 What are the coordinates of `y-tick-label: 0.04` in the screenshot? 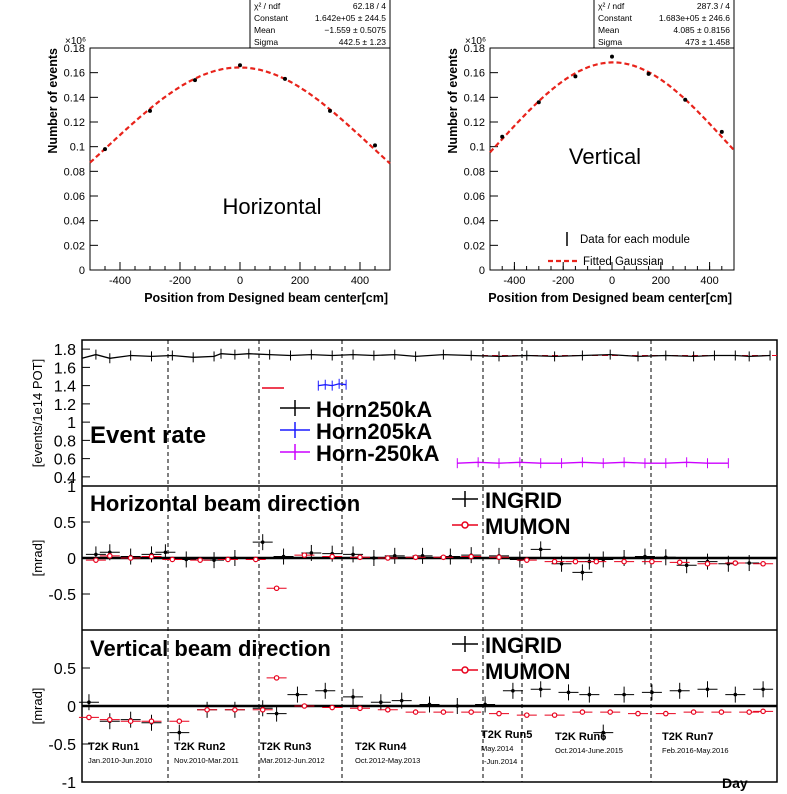 It's located at (74, 222).